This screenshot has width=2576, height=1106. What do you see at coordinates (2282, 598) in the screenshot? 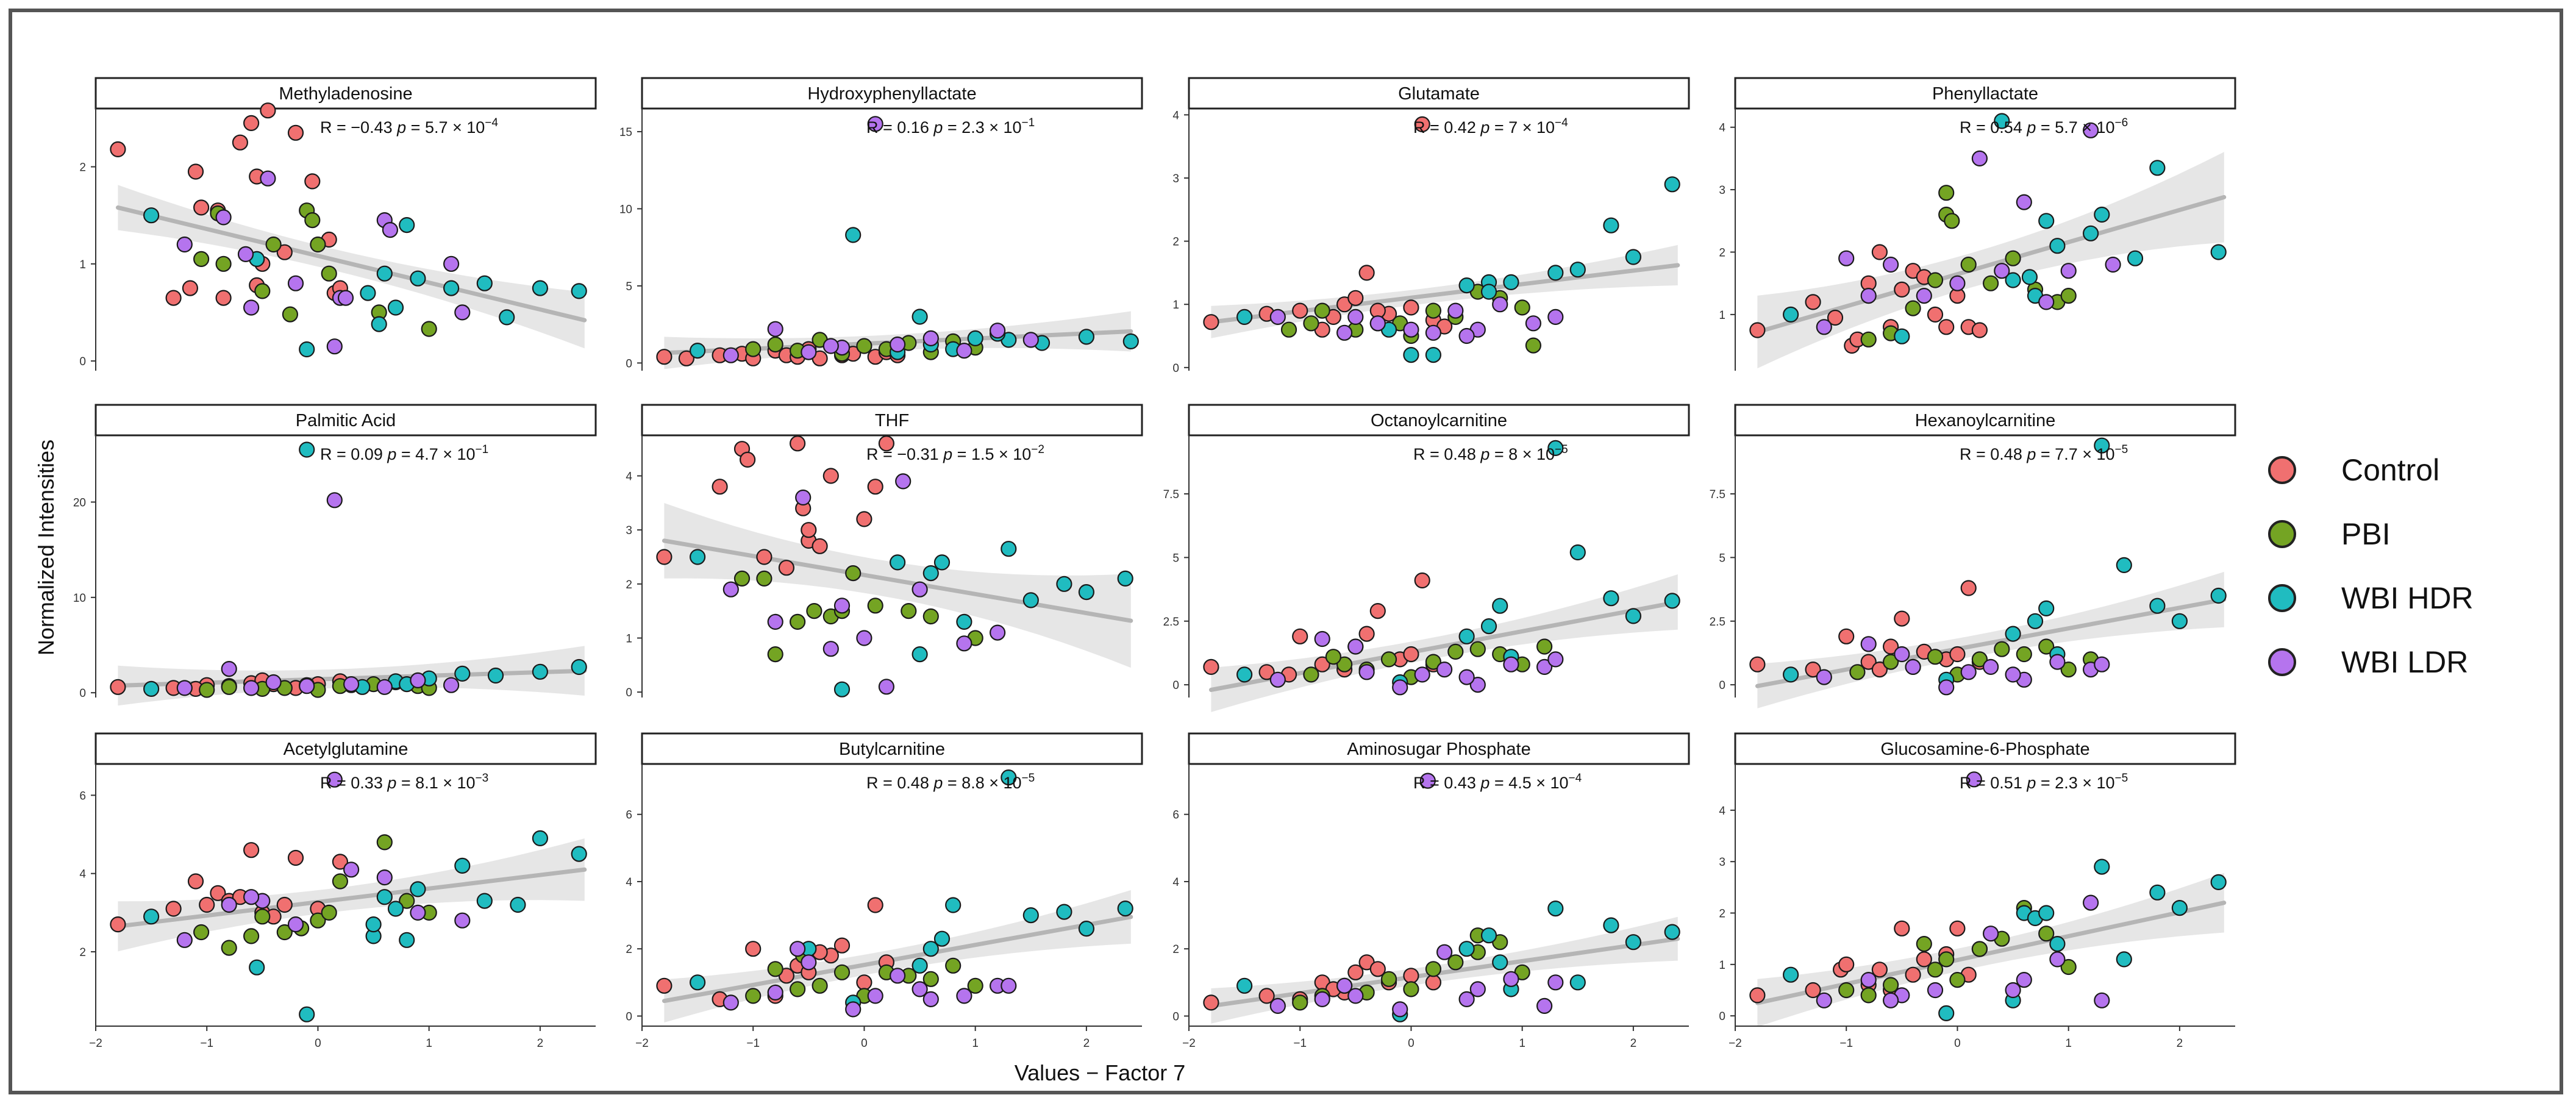
I see `legend-key-wbi-hdr` at bounding box center [2282, 598].